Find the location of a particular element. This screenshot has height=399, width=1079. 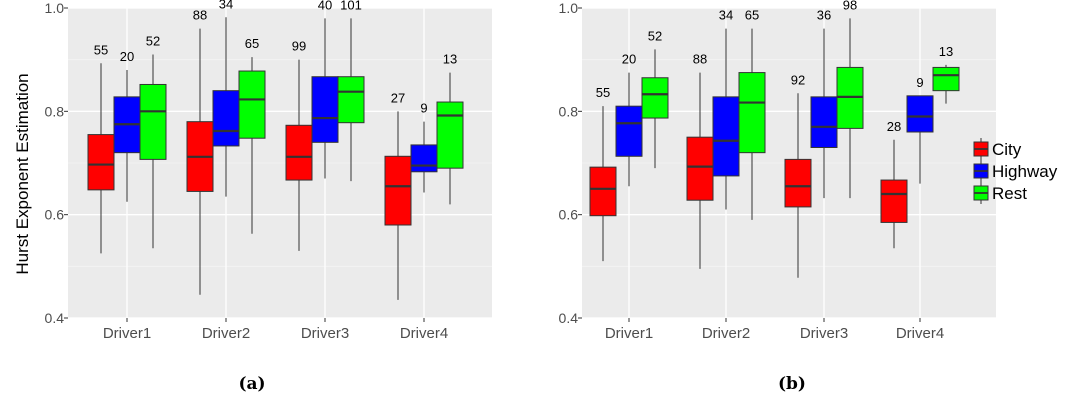

count-label: 99 is located at coordinates (299, 46).